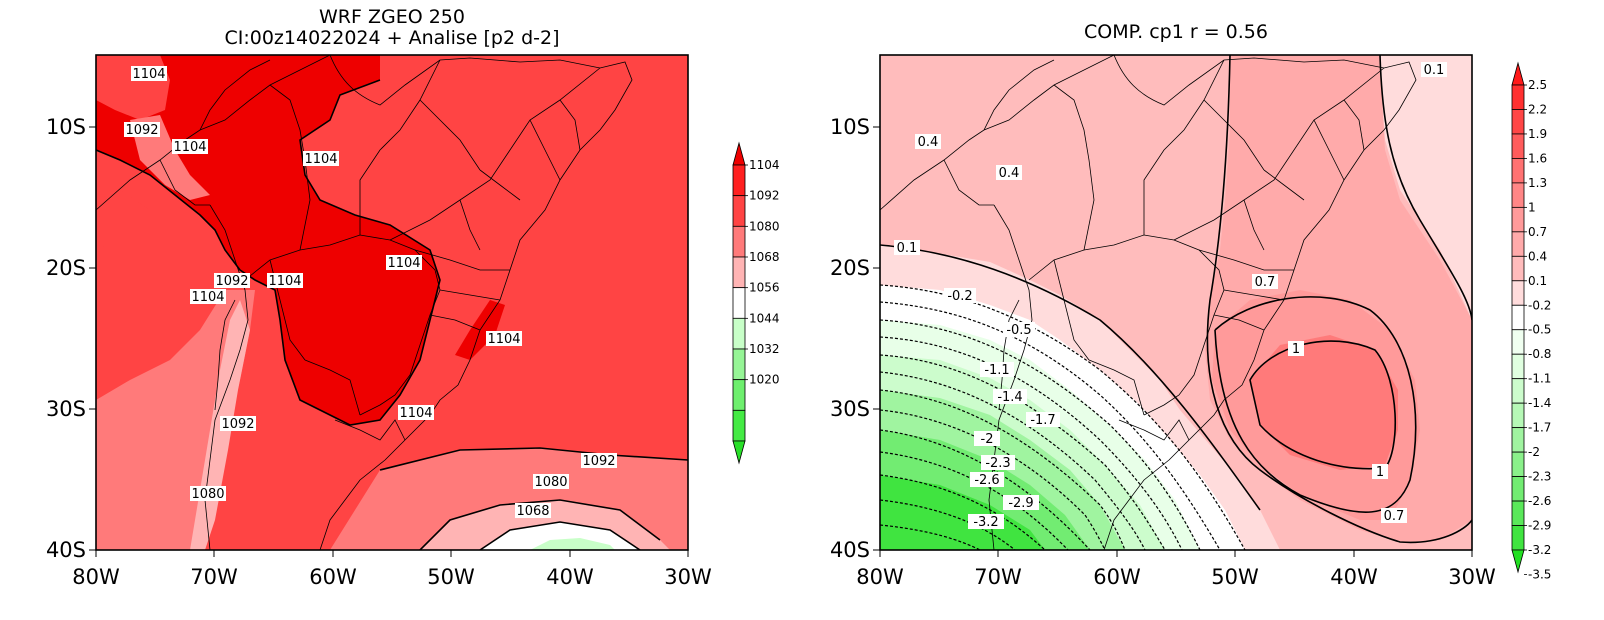 Image resolution: width=1604 pixels, height=620 pixels. What do you see at coordinates (959, 296) in the screenshot?
I see `right-clabel: -0.2` at bounding box center [959, 296].